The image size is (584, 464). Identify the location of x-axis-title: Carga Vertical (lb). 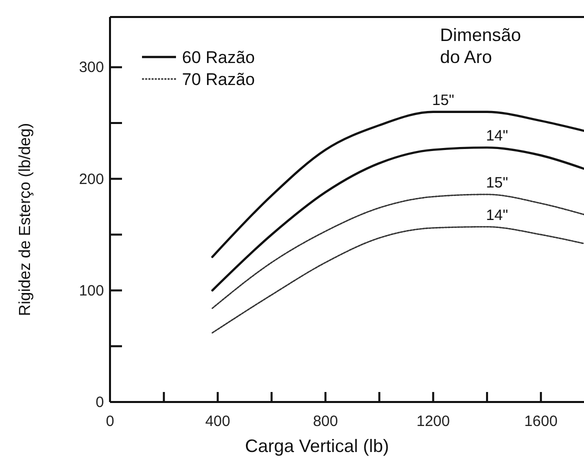
(317, 446).